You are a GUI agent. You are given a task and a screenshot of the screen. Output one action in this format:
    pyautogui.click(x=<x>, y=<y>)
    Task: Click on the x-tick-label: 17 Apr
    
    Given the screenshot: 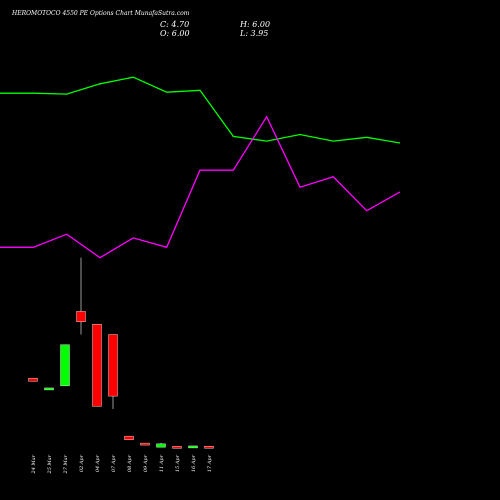 What is the action you would take?
    pyautogui.click(x=210, y=463)
    